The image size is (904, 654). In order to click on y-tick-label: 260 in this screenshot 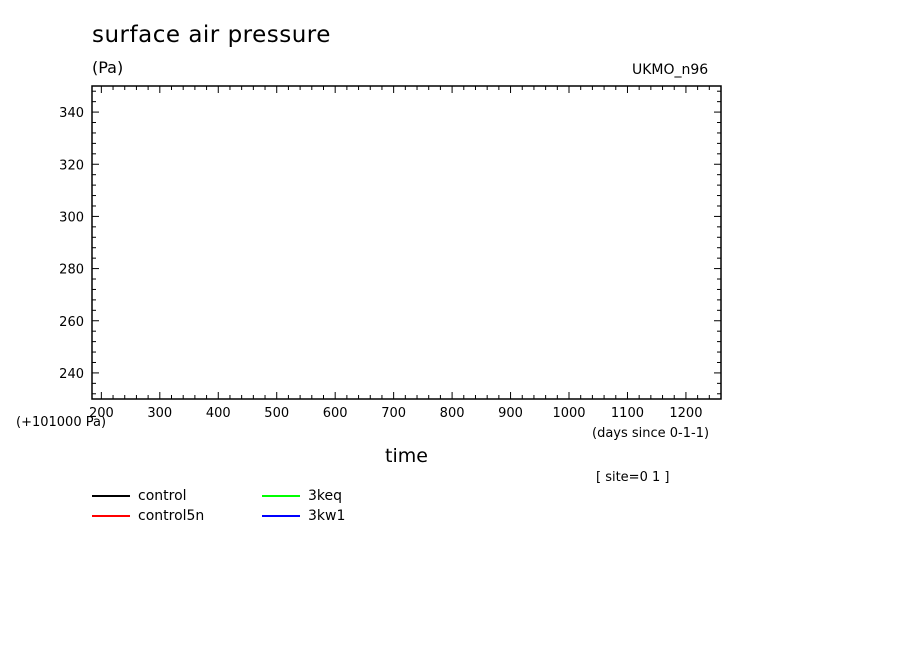, I will do `click(71, 322)`.